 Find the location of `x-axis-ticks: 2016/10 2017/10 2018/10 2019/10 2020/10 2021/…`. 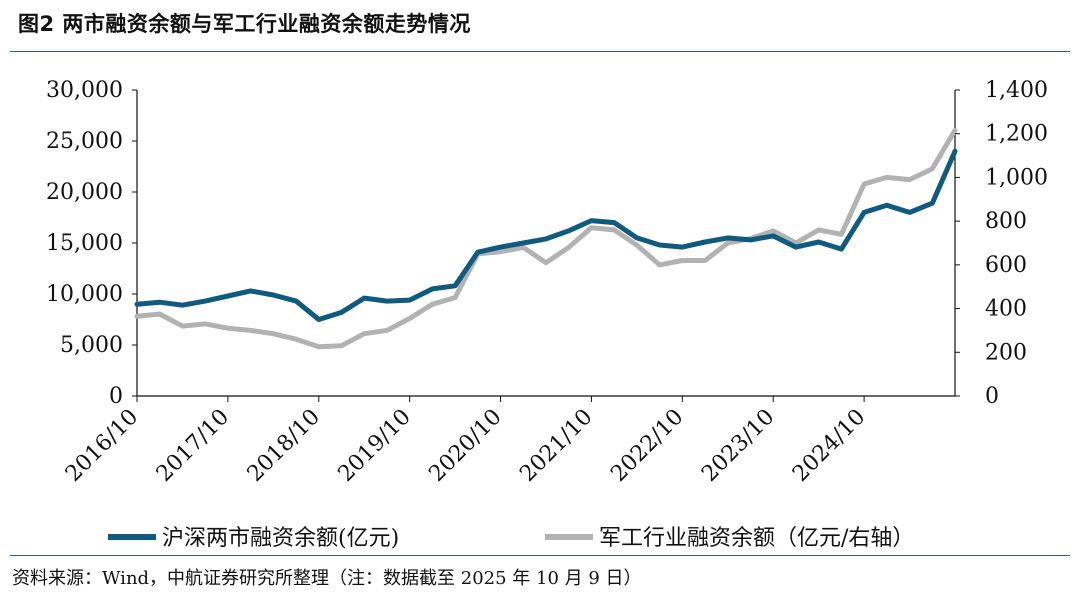

x-axis-ticks: 2016/10 2017/10 2018/10 2019/10 2020/10 2021/… is located at coordinates (465, 441).